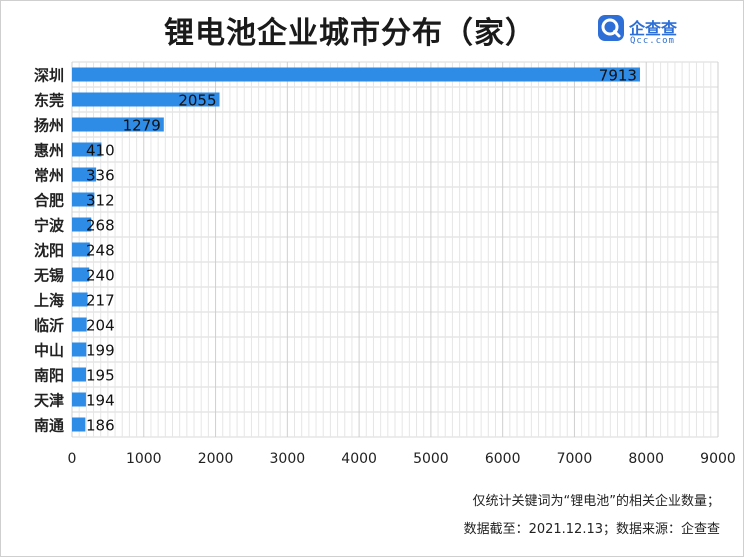 Image resolution: width=744 pixels, height=557 pixels. Describe the element at coordinates (100, 176) in the screenshot. I see `data-label: 336` at that location.